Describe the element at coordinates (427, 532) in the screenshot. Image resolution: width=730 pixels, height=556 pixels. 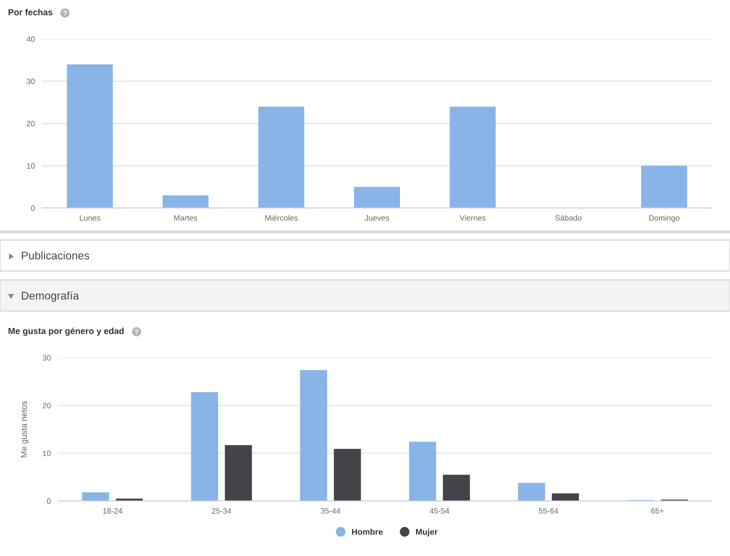
I see `legend-label: Mujer` at that location.